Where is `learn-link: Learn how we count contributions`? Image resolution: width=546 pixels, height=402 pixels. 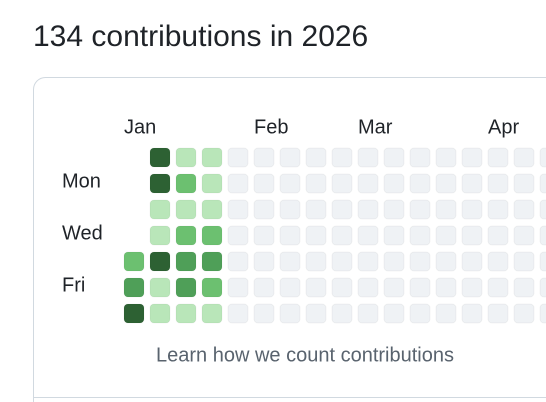 learn-link: Learn how we count contributions is located at coordinates (305, 355).